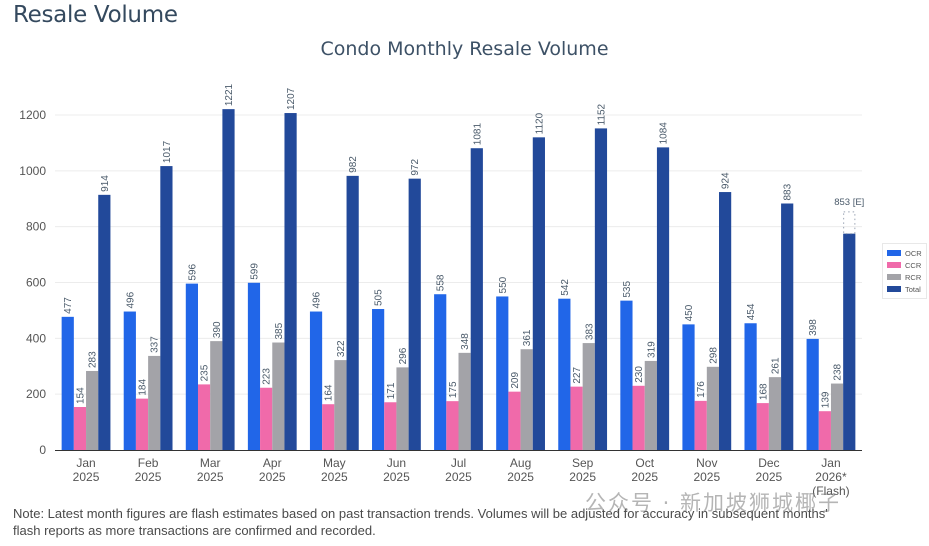  Describe the element at coordinates (334, 463) in the screenshot. I see `x-tick-label: May` at that location.